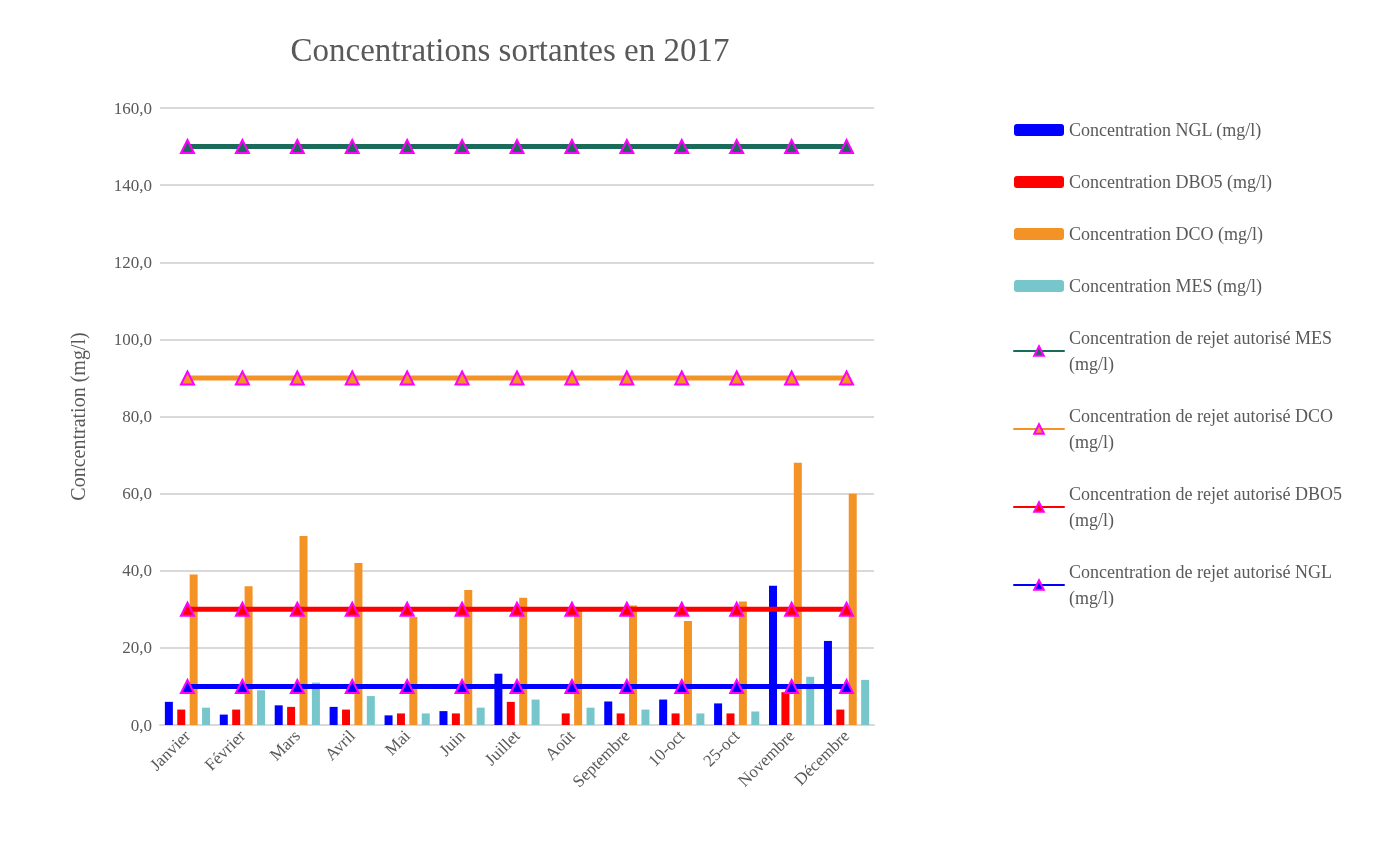 Image resolution: width=1374 pixels, height=849 pixels. Describe the element at coordinates (1165, 286) in the screenshot. I see `legend-label: Concentration MES (mg/l)` at that location.